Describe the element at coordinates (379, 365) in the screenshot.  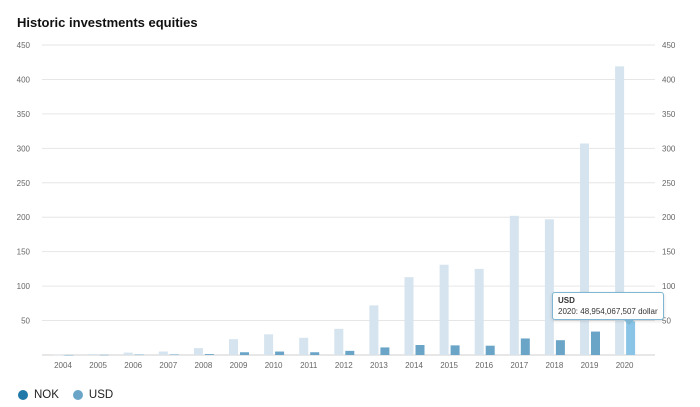
I see `x-tick-2013: 2013` at that location.